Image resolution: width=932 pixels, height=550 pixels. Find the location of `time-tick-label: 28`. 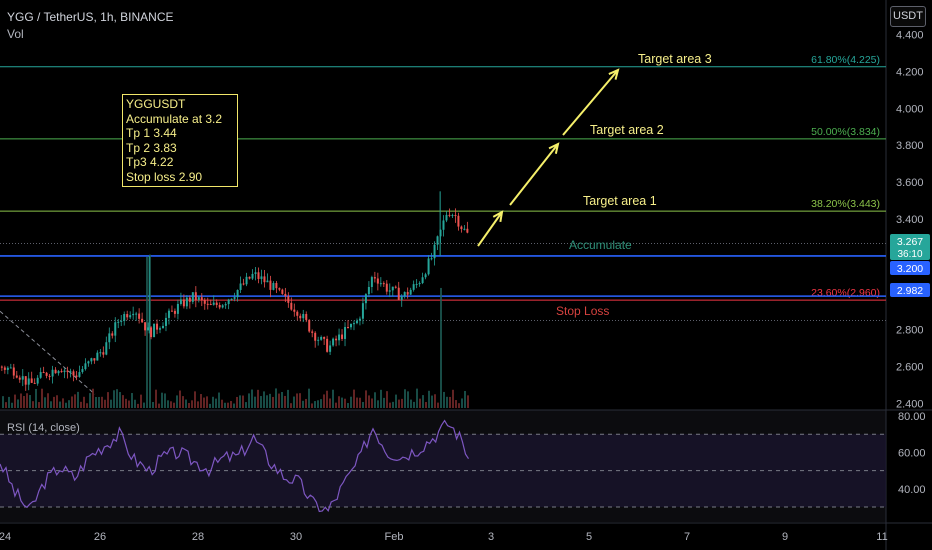

time-tick-label: 28 is located at coordinates (198, 537).